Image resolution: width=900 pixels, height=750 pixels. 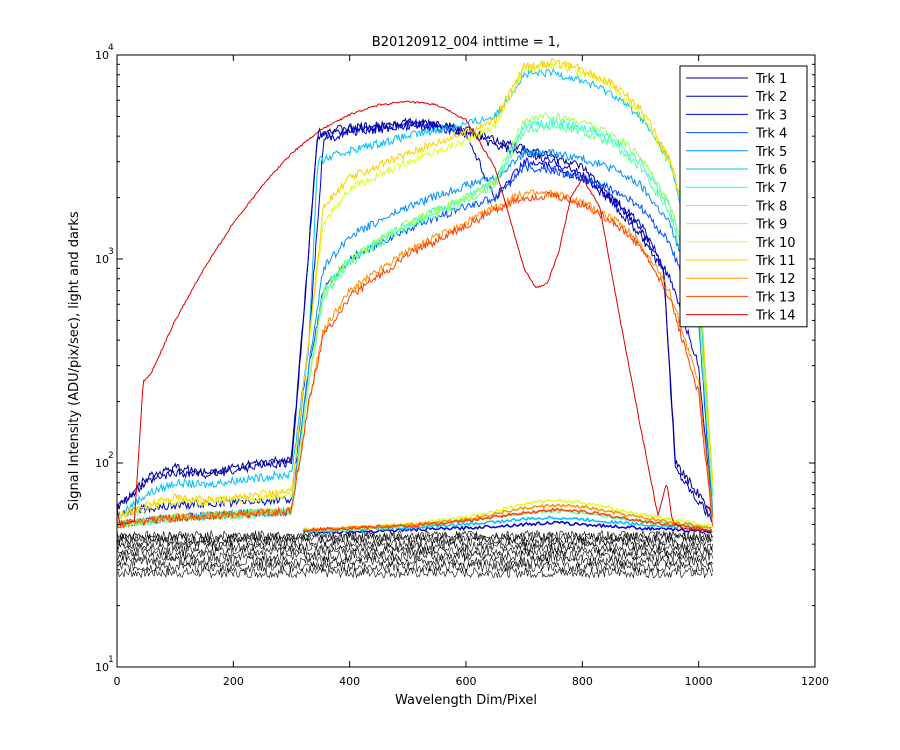 I want to click on light-floor-curves, so click(x=507, y=516).